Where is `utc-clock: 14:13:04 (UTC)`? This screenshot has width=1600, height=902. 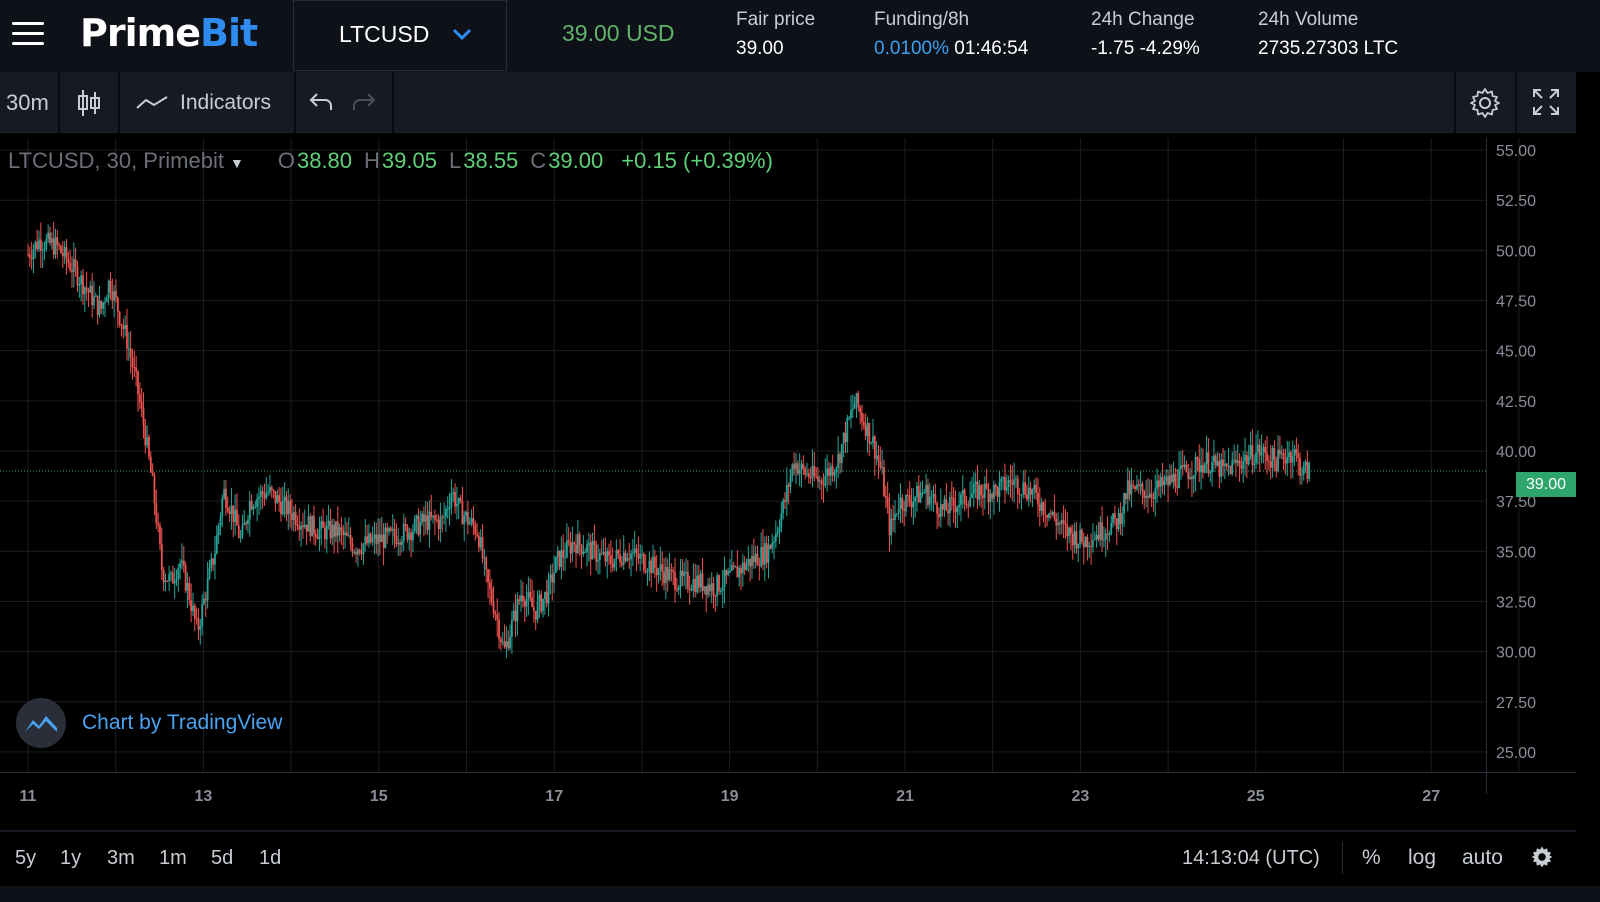 utc-clock: 14:13:04 (UTC) is located at coordinates (1251, 858).